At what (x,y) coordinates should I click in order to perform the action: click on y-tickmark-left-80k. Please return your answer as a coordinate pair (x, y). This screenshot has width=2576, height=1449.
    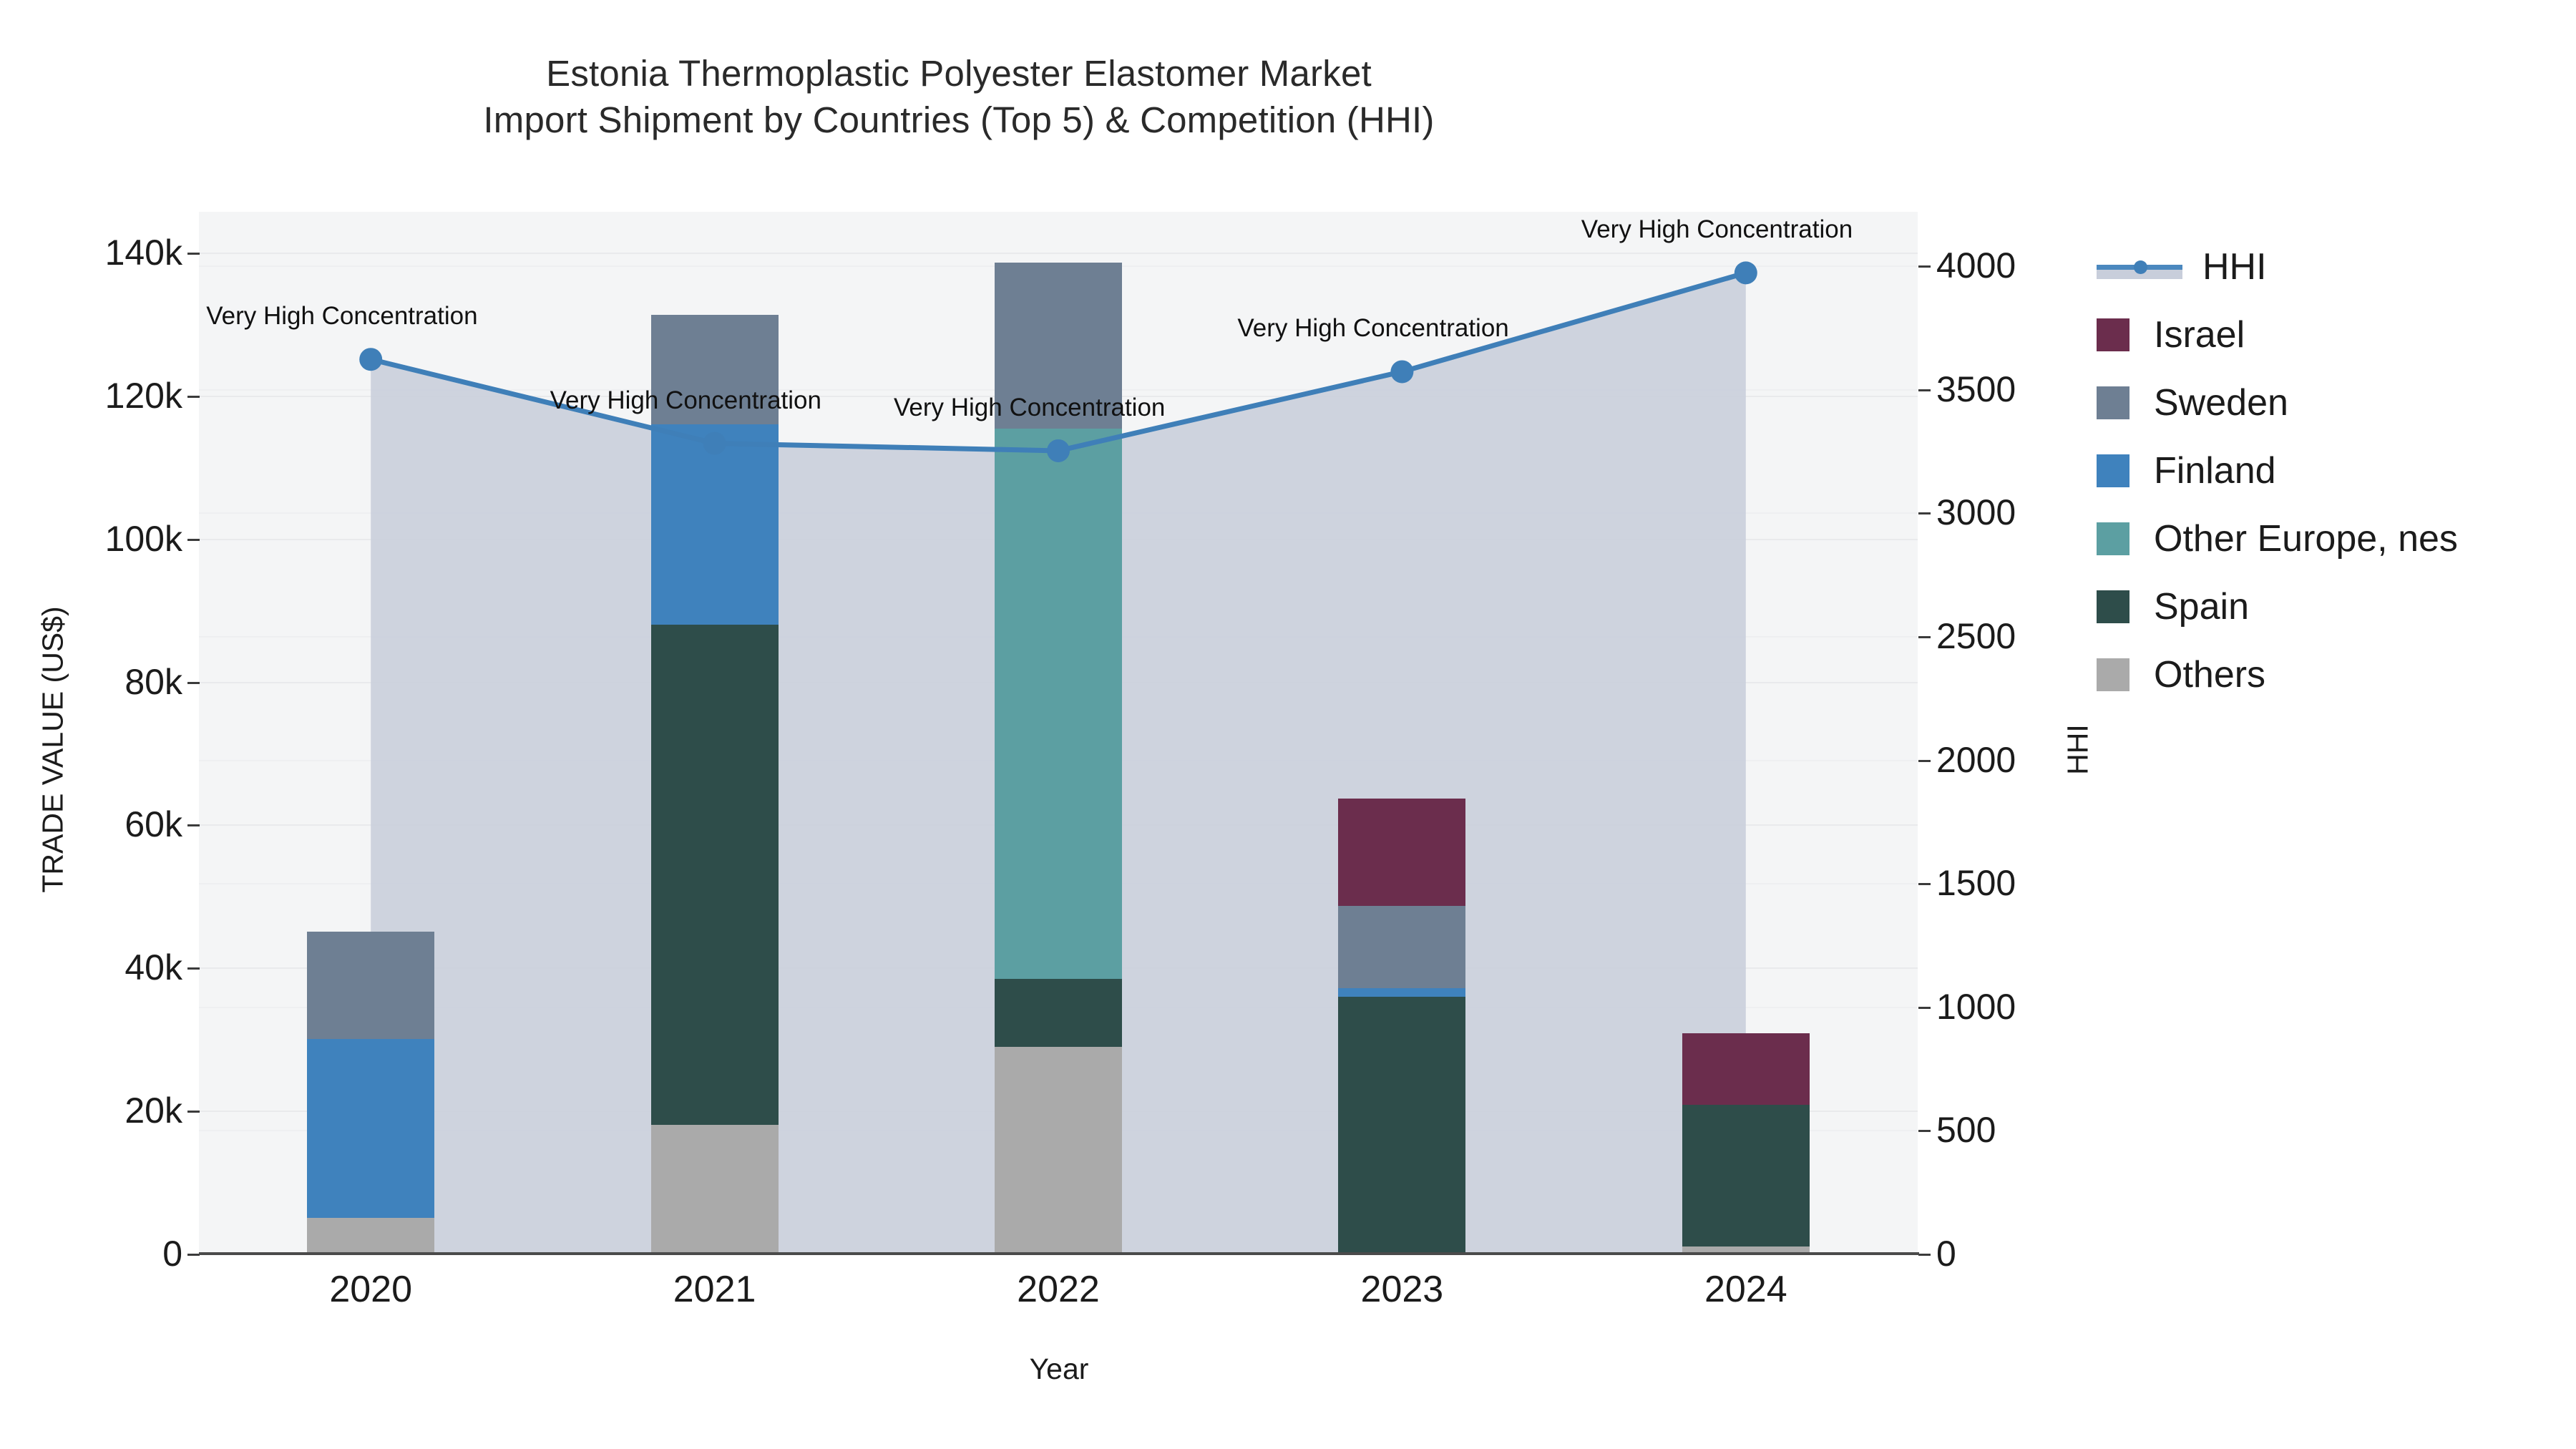
    Looking at the image, I should click on (193, 682).